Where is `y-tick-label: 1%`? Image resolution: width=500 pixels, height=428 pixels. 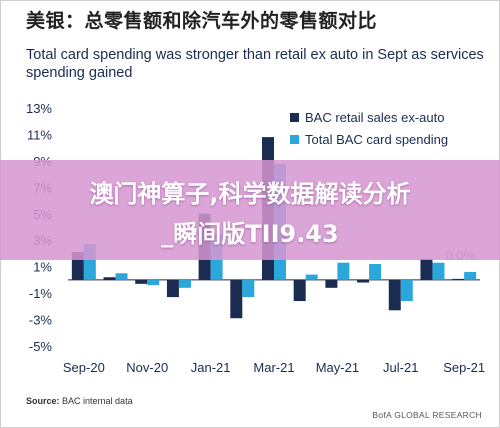
y-tick-label: 1% is located at coordinates (42, 267).